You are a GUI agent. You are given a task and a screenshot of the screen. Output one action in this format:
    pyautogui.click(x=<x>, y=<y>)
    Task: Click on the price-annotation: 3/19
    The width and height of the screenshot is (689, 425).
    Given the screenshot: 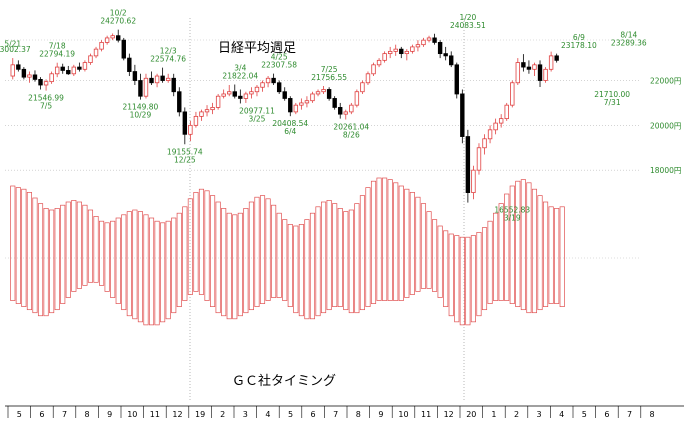 What is the action you would take?
    pyautogui.click(x=512, y=218)
    